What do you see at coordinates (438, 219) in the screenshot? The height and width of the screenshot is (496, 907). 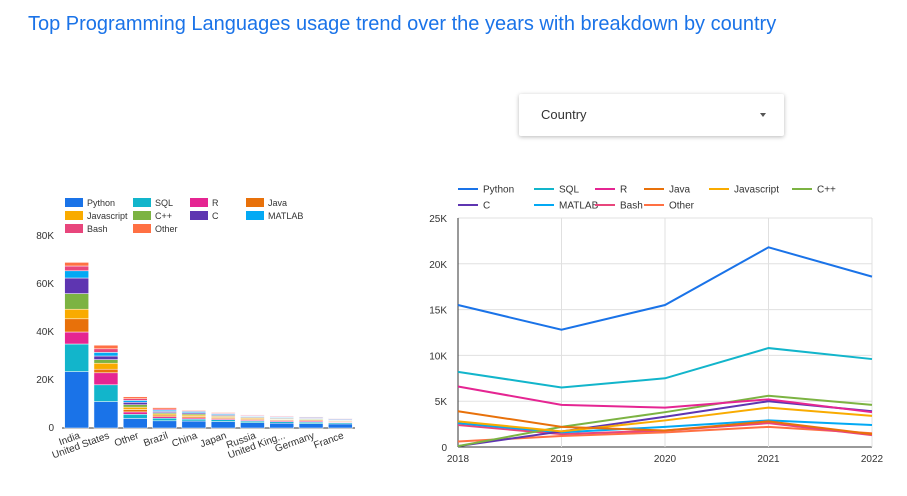 I see `y-tick-label: 25K` at bounding box center [438, 219].